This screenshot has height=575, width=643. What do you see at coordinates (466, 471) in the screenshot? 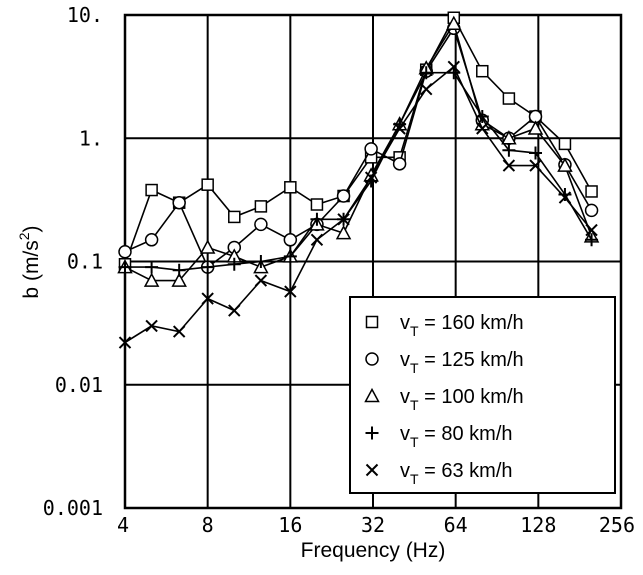
I see `legend-label-suffix: = 63 km/h` at bounding box center [466, 471].